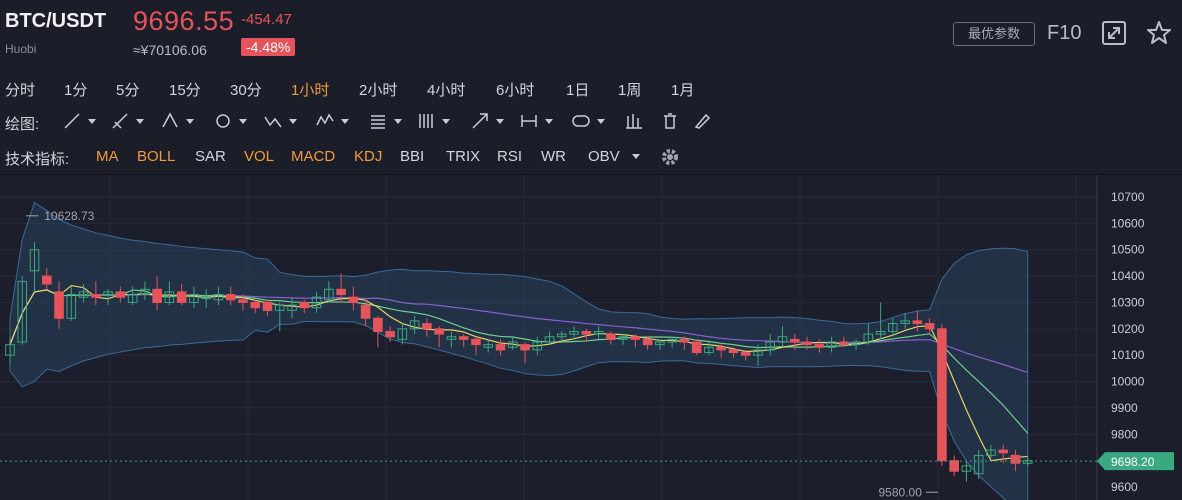 The image size is (1182, 500). What do you see at coordinates (683, 90) in the screenshot?
I see `timeframe-11: 1月` at bounding box center [683, 90].